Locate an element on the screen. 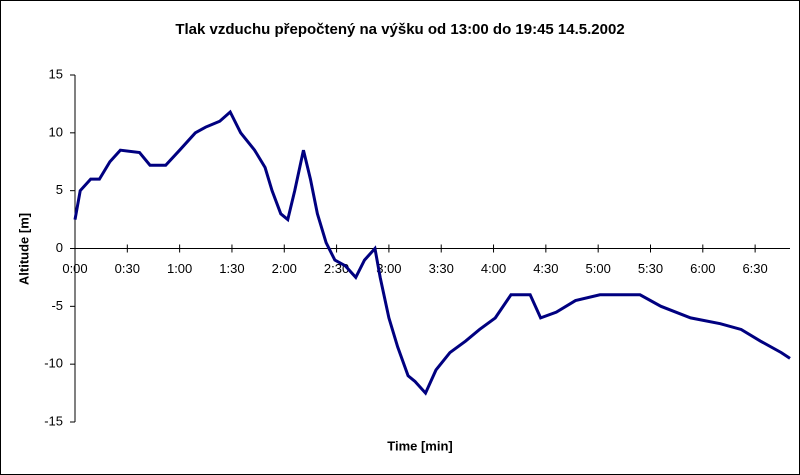 The width and height of the screenshot is (800, 475). y-tick-label: -10 is located at coordinates (53, 363).